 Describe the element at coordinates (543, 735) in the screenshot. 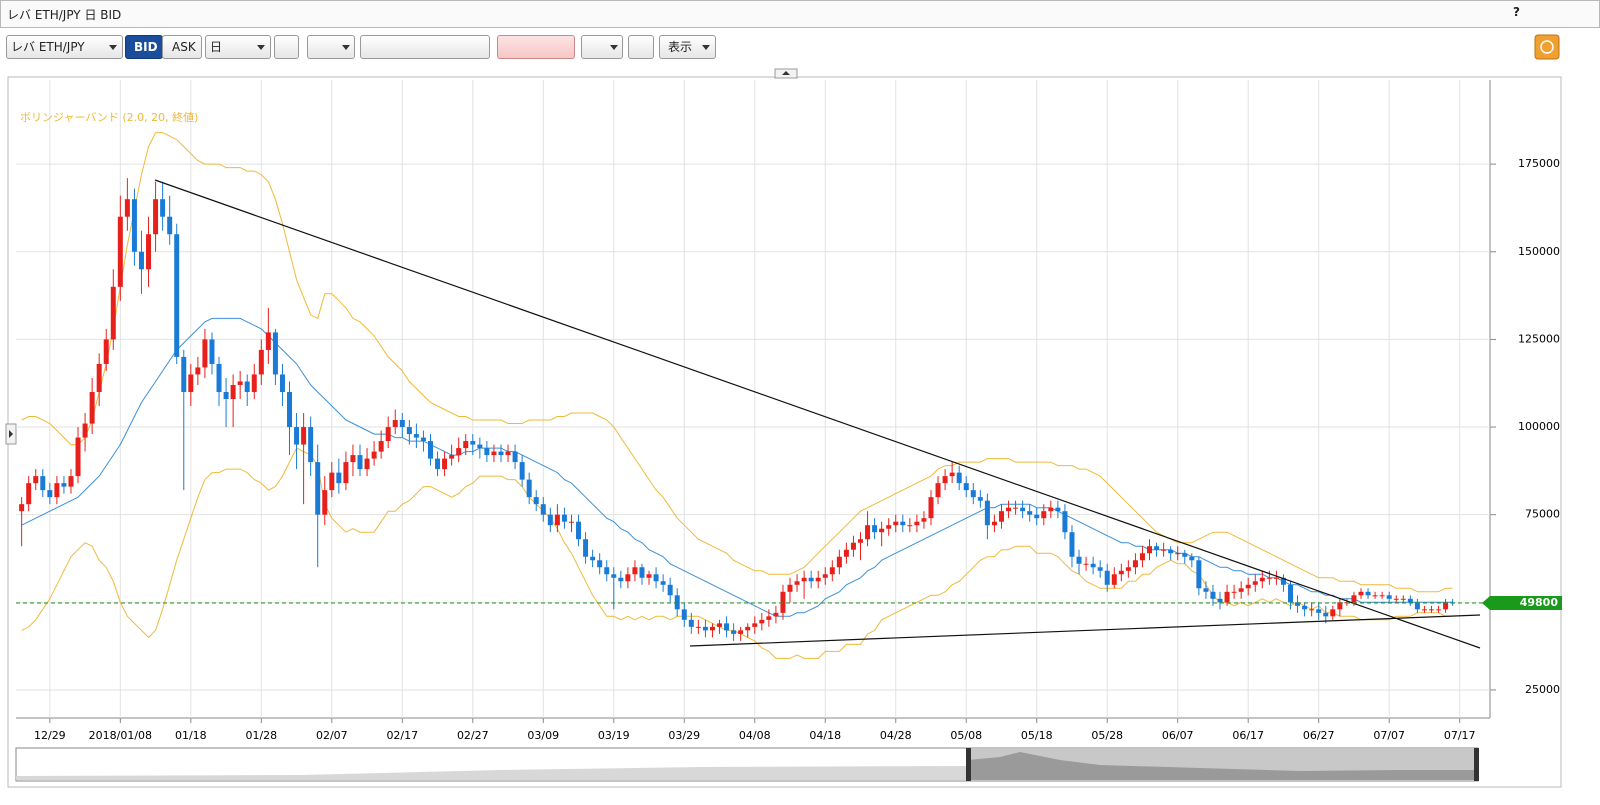

I see `x-tick-label: 03/09` at that location.